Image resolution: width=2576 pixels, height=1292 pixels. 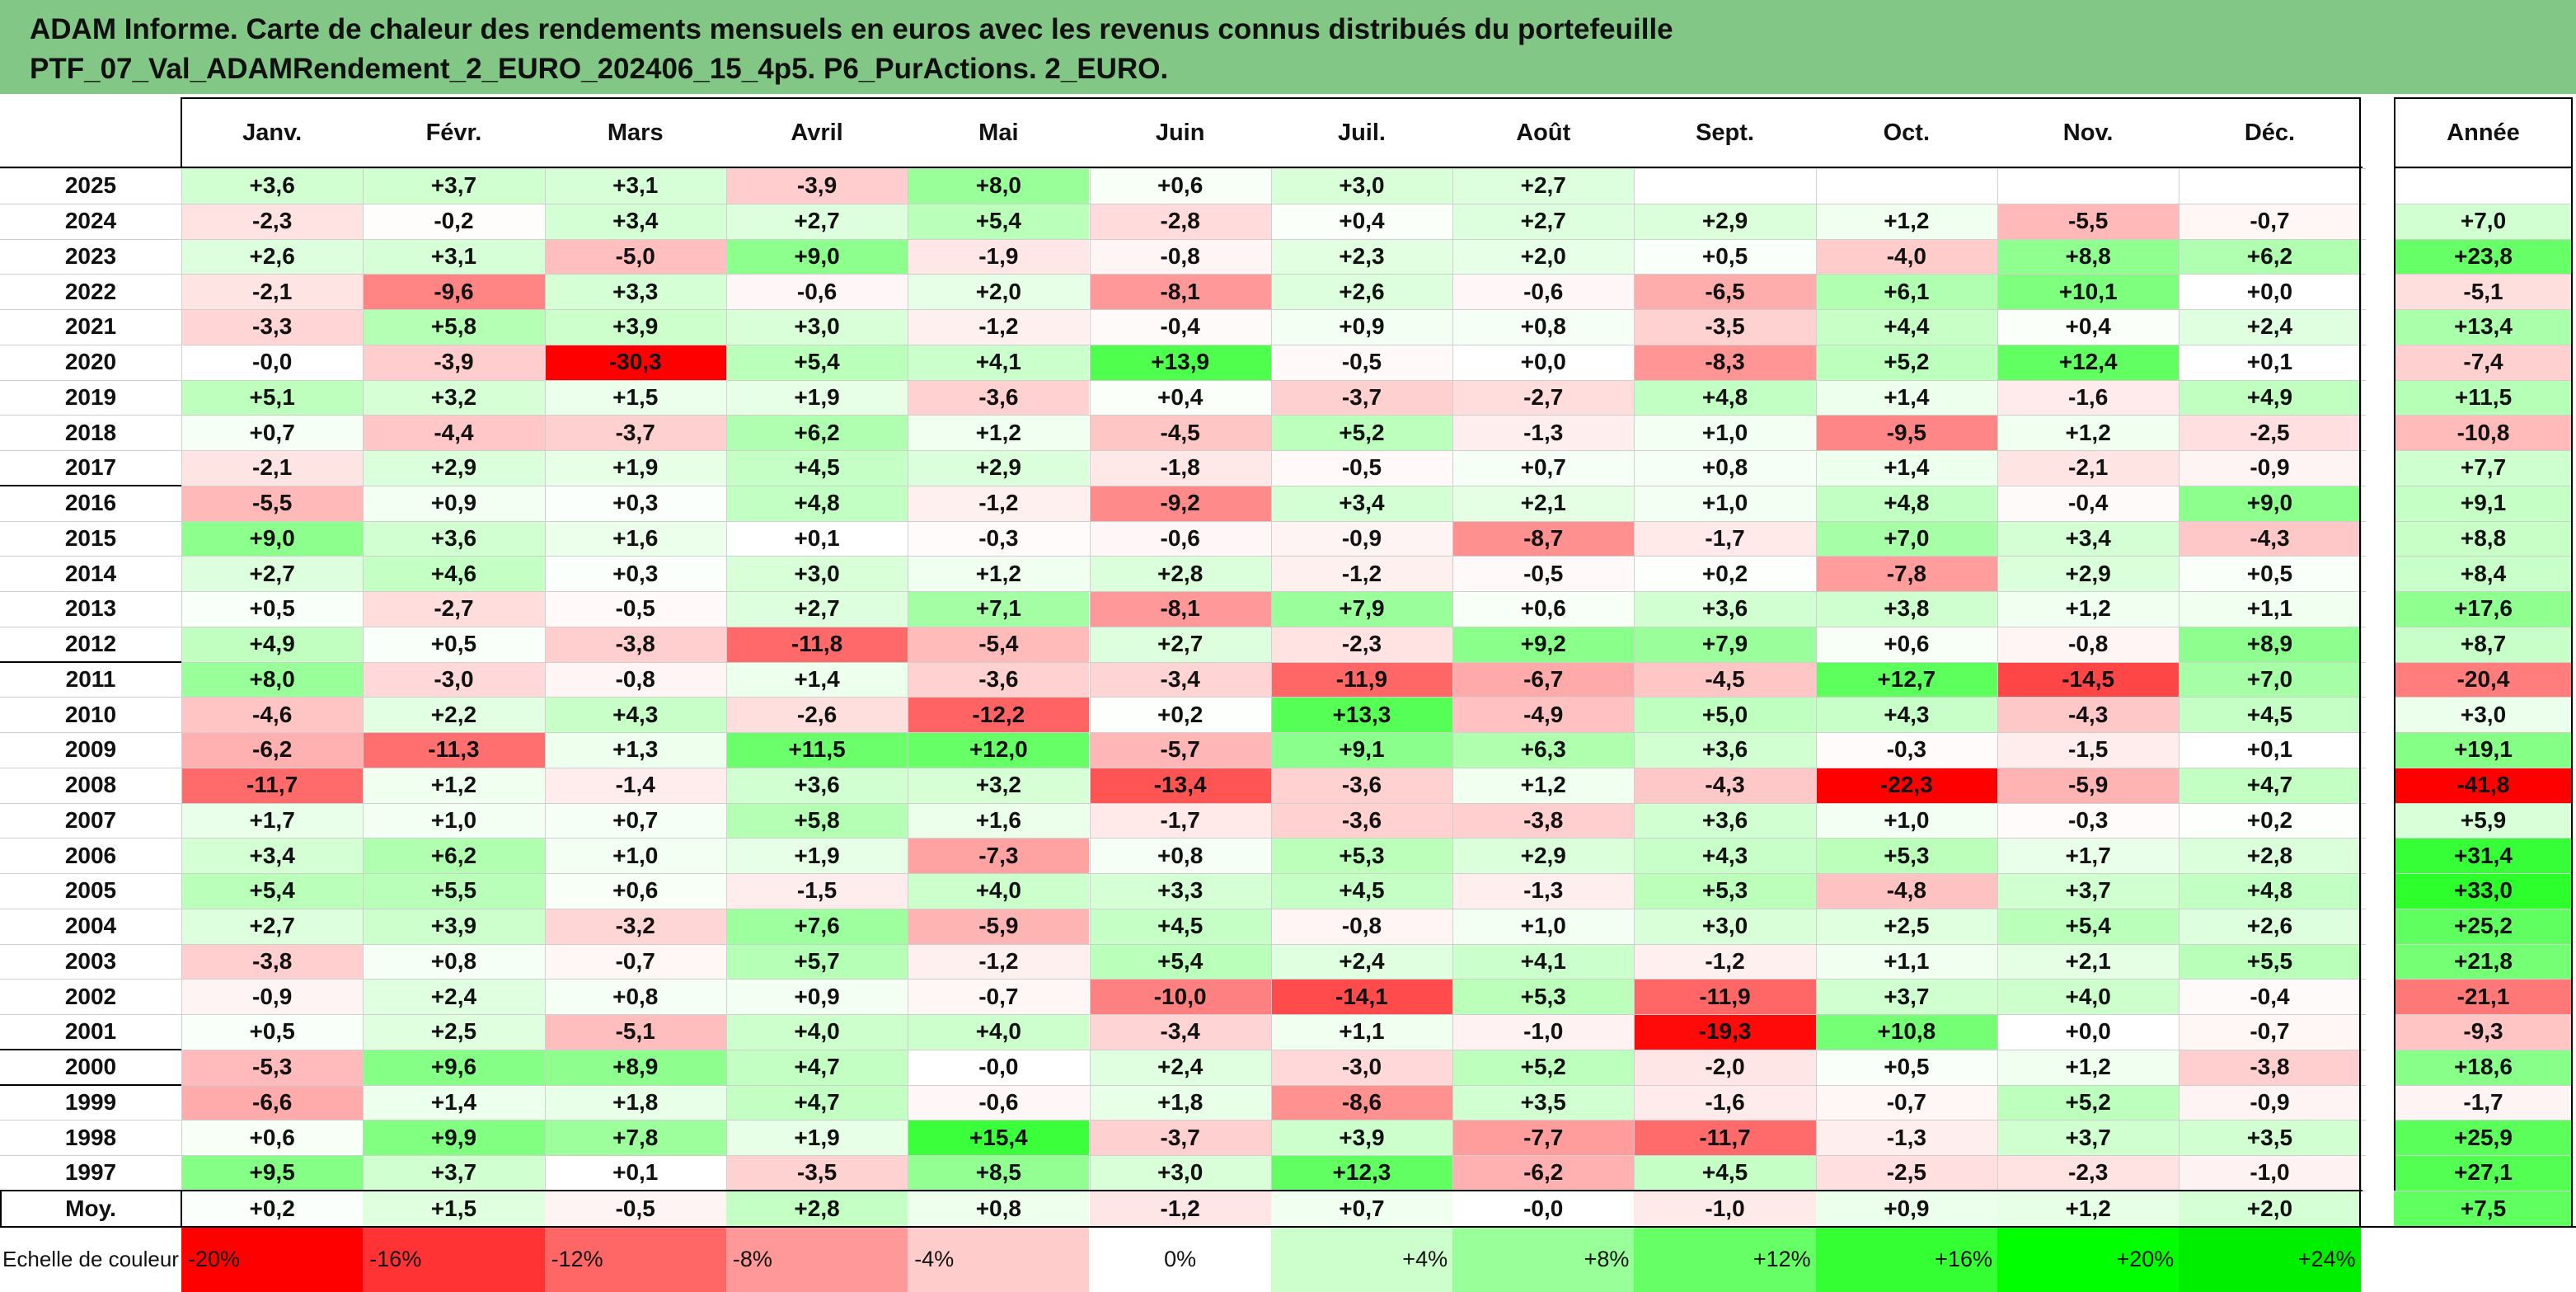 What do you see at coordinates (2483, 1102) in the screenshot?
I see `annual-cell: -1,7` at bounding box center [2483, 1102].